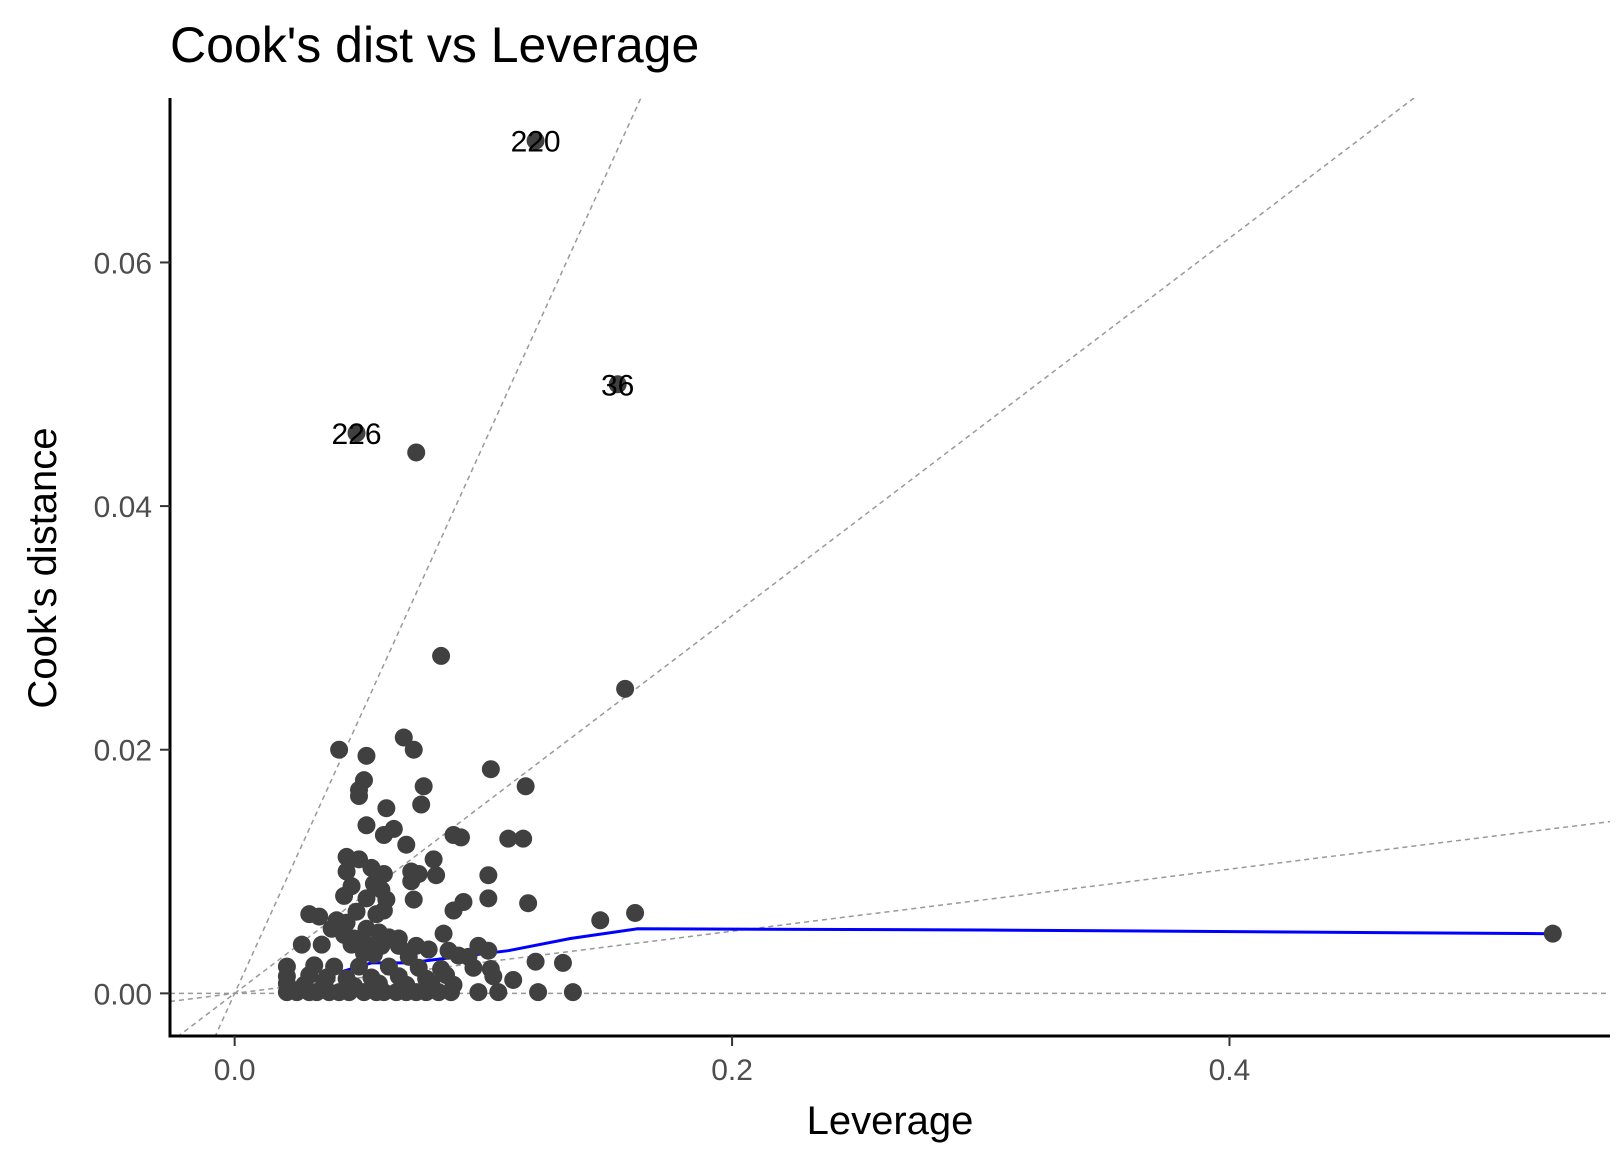 The image size is (1624, 1162). What do you see at coordinates (482, 288) in the screenshot?
I see `point-labels: 220 36 226` at bounding box center [482, 288].